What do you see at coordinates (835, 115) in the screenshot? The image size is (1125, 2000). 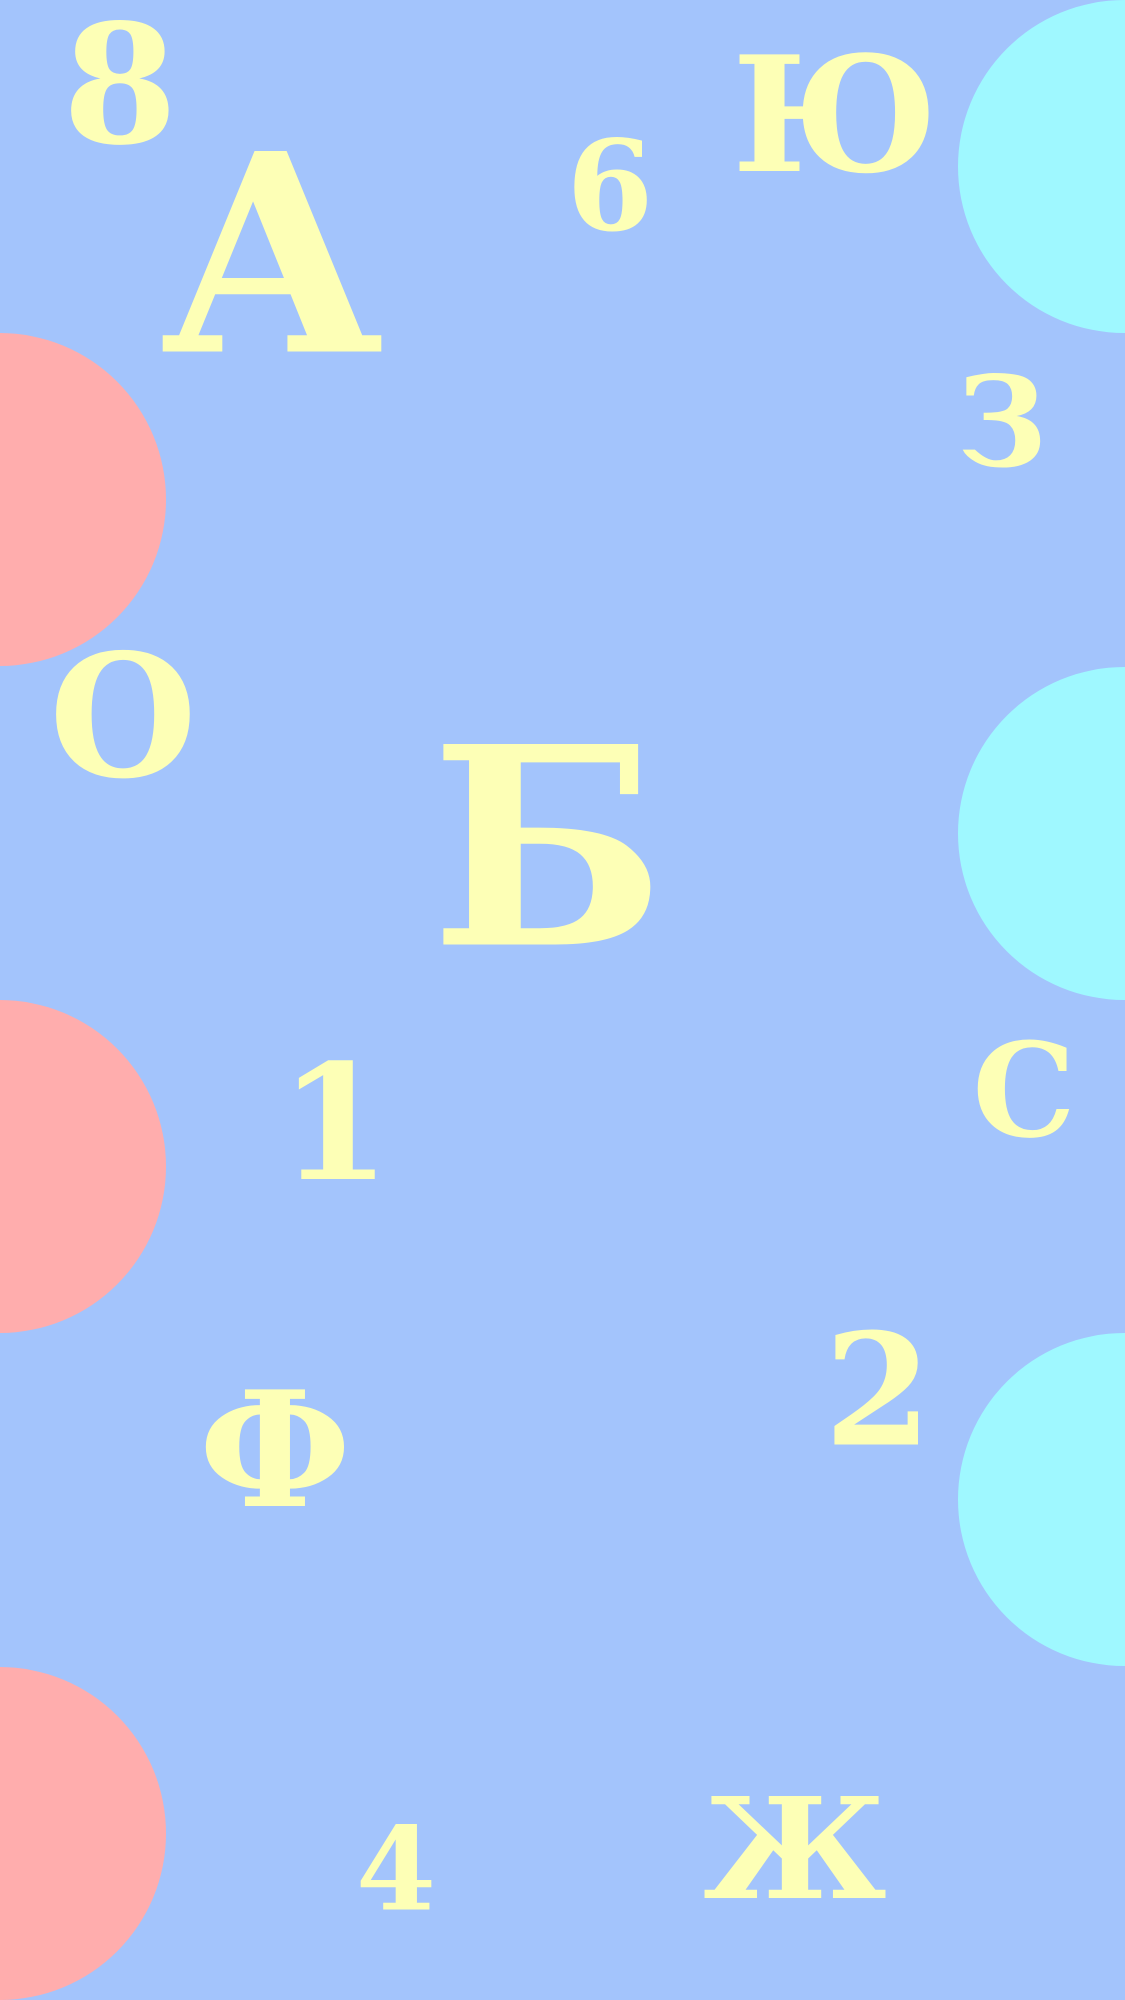 I see `glyph-tile-yu: Ю` at bounding box center [835, 115].